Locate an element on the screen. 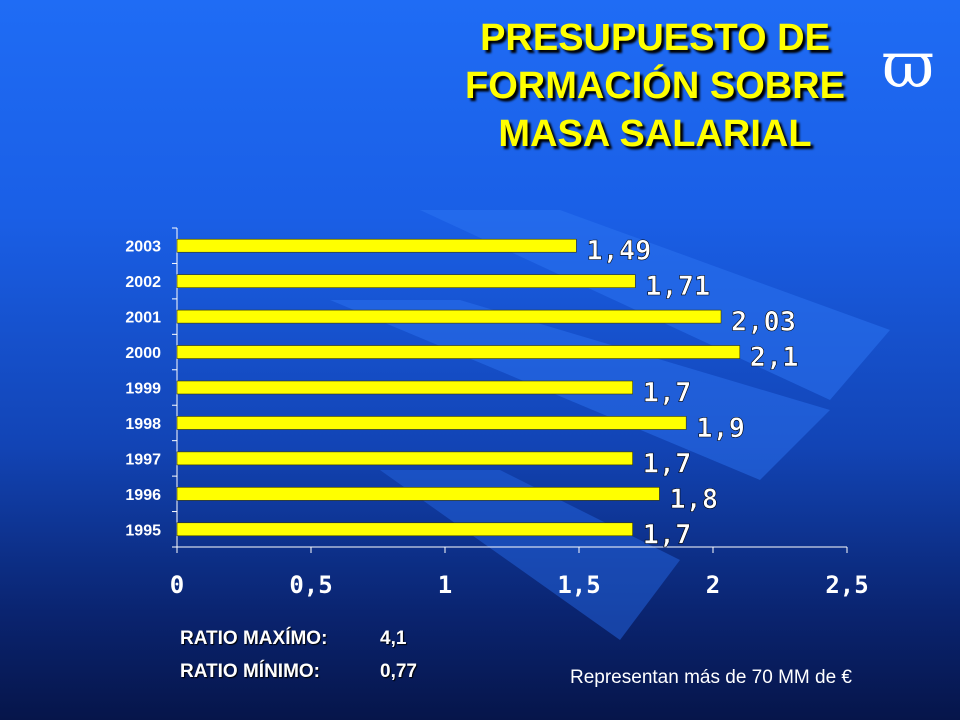 The image size is (960, 720). data-label: 1,49 is located at coordinates (618, 251).